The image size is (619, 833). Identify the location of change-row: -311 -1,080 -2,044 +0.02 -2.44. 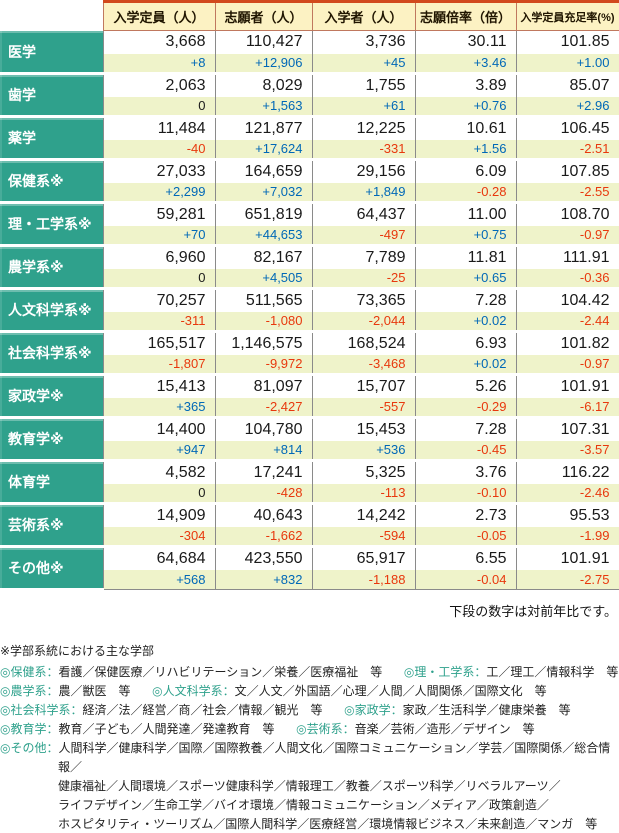
(309, 322).